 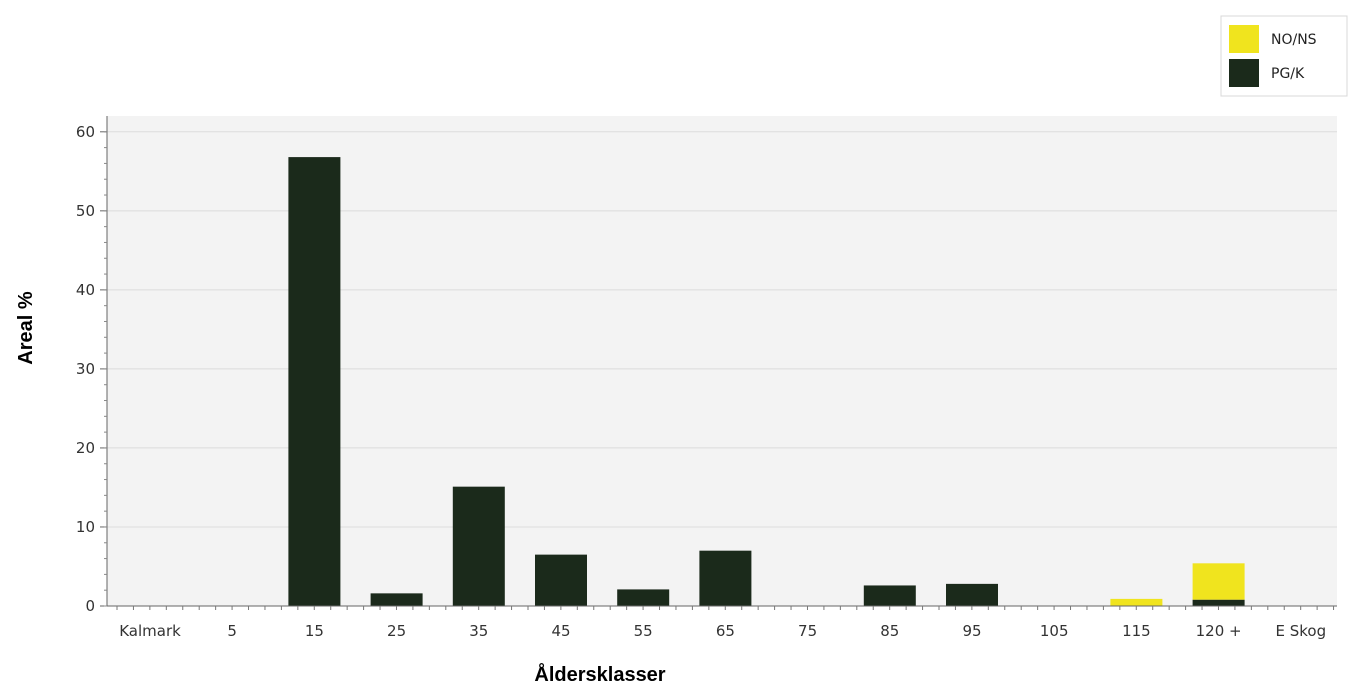 I want to click on x-tick-label: 5, so click(x=232, y=631).